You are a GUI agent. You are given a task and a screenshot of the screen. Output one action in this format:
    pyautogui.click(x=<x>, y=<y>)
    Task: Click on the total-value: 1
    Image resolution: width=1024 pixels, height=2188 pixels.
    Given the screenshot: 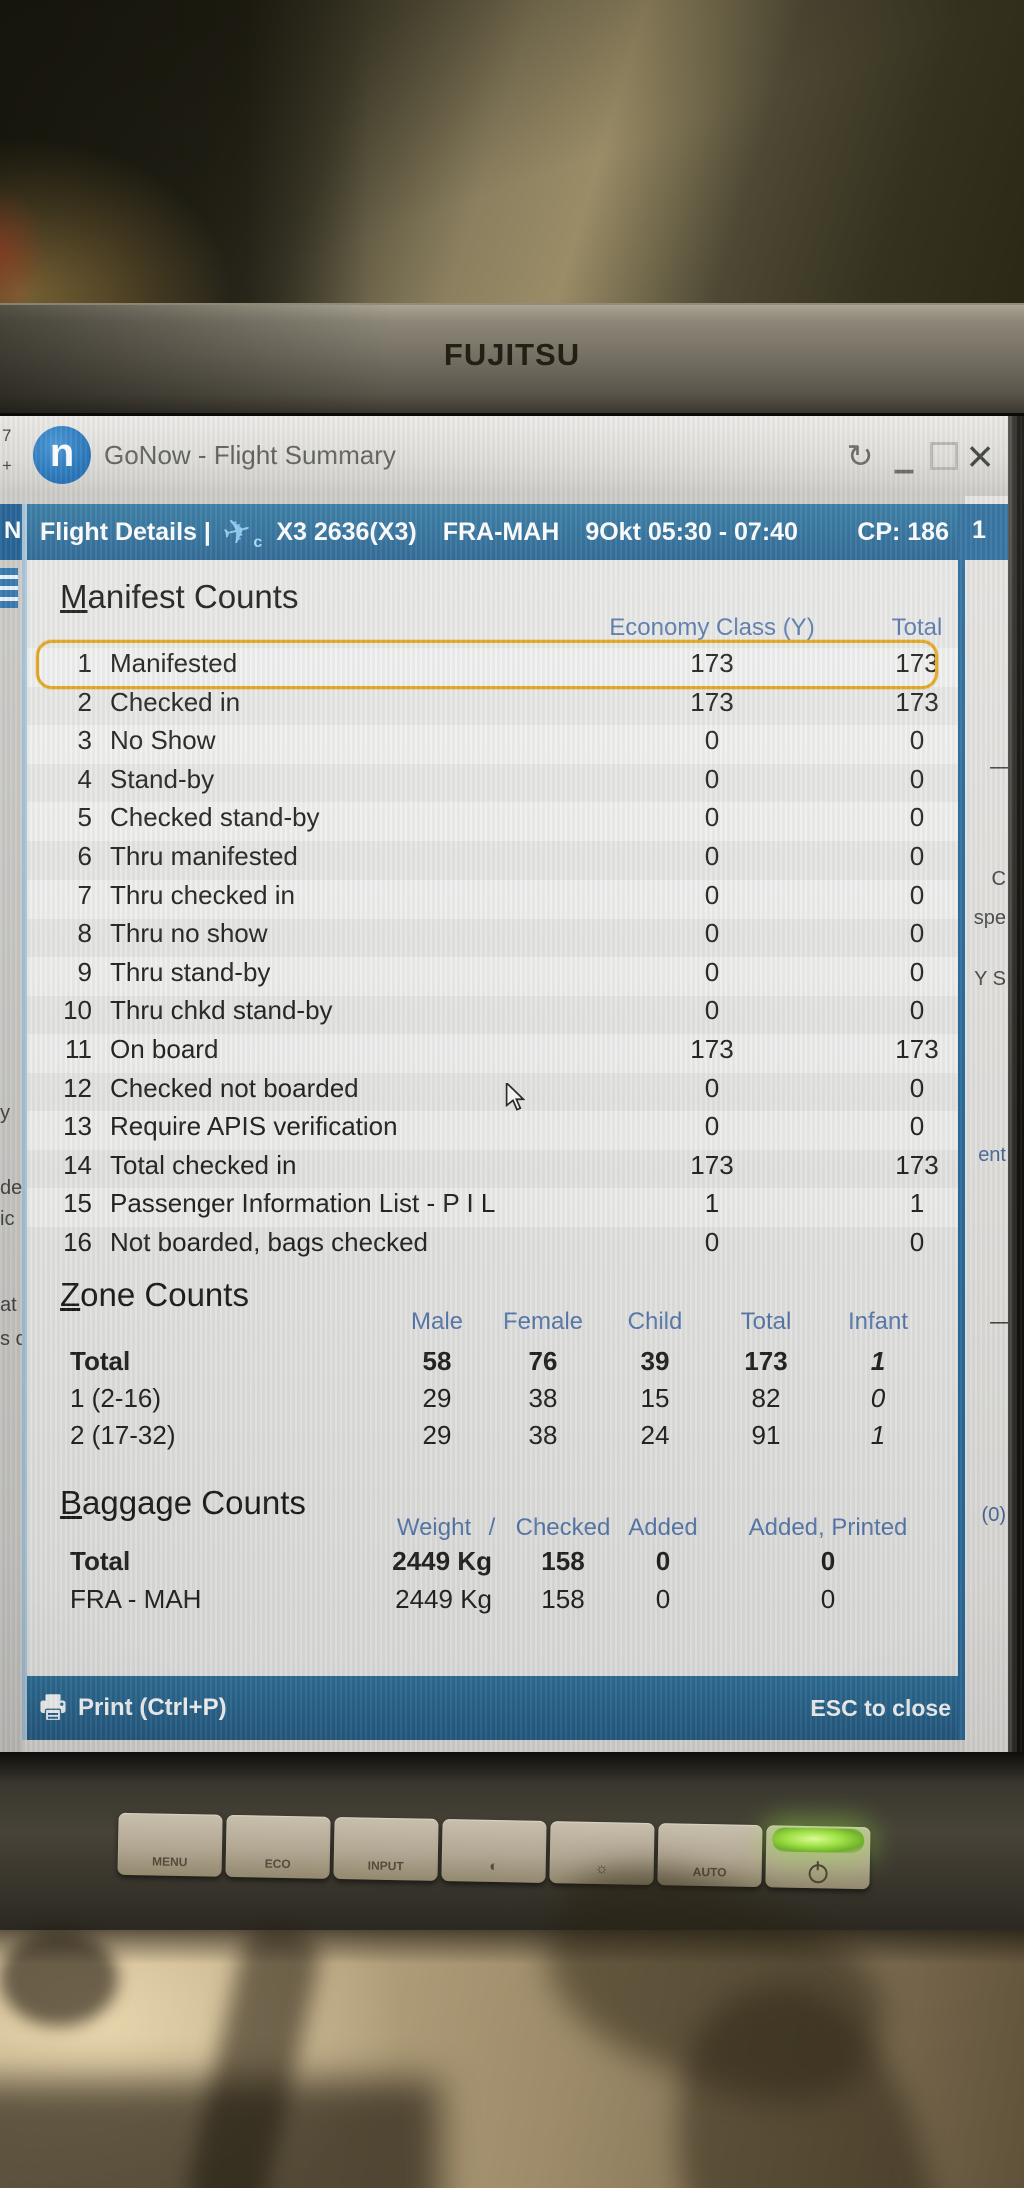 What is the action you would take?
    pyautogui.click(x=917, y=1203)
    